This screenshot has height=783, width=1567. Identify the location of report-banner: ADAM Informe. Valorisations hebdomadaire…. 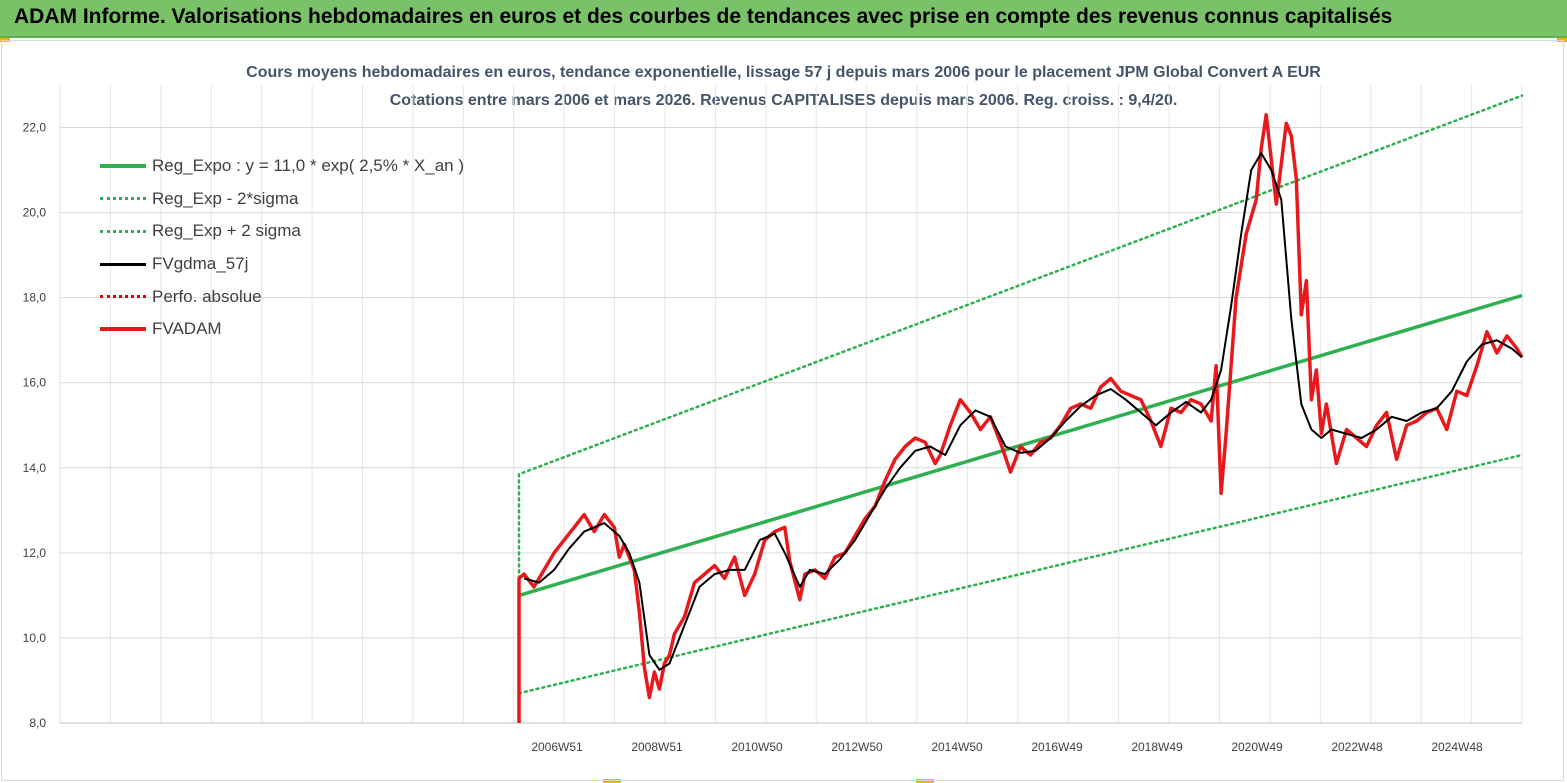
(783, 19).